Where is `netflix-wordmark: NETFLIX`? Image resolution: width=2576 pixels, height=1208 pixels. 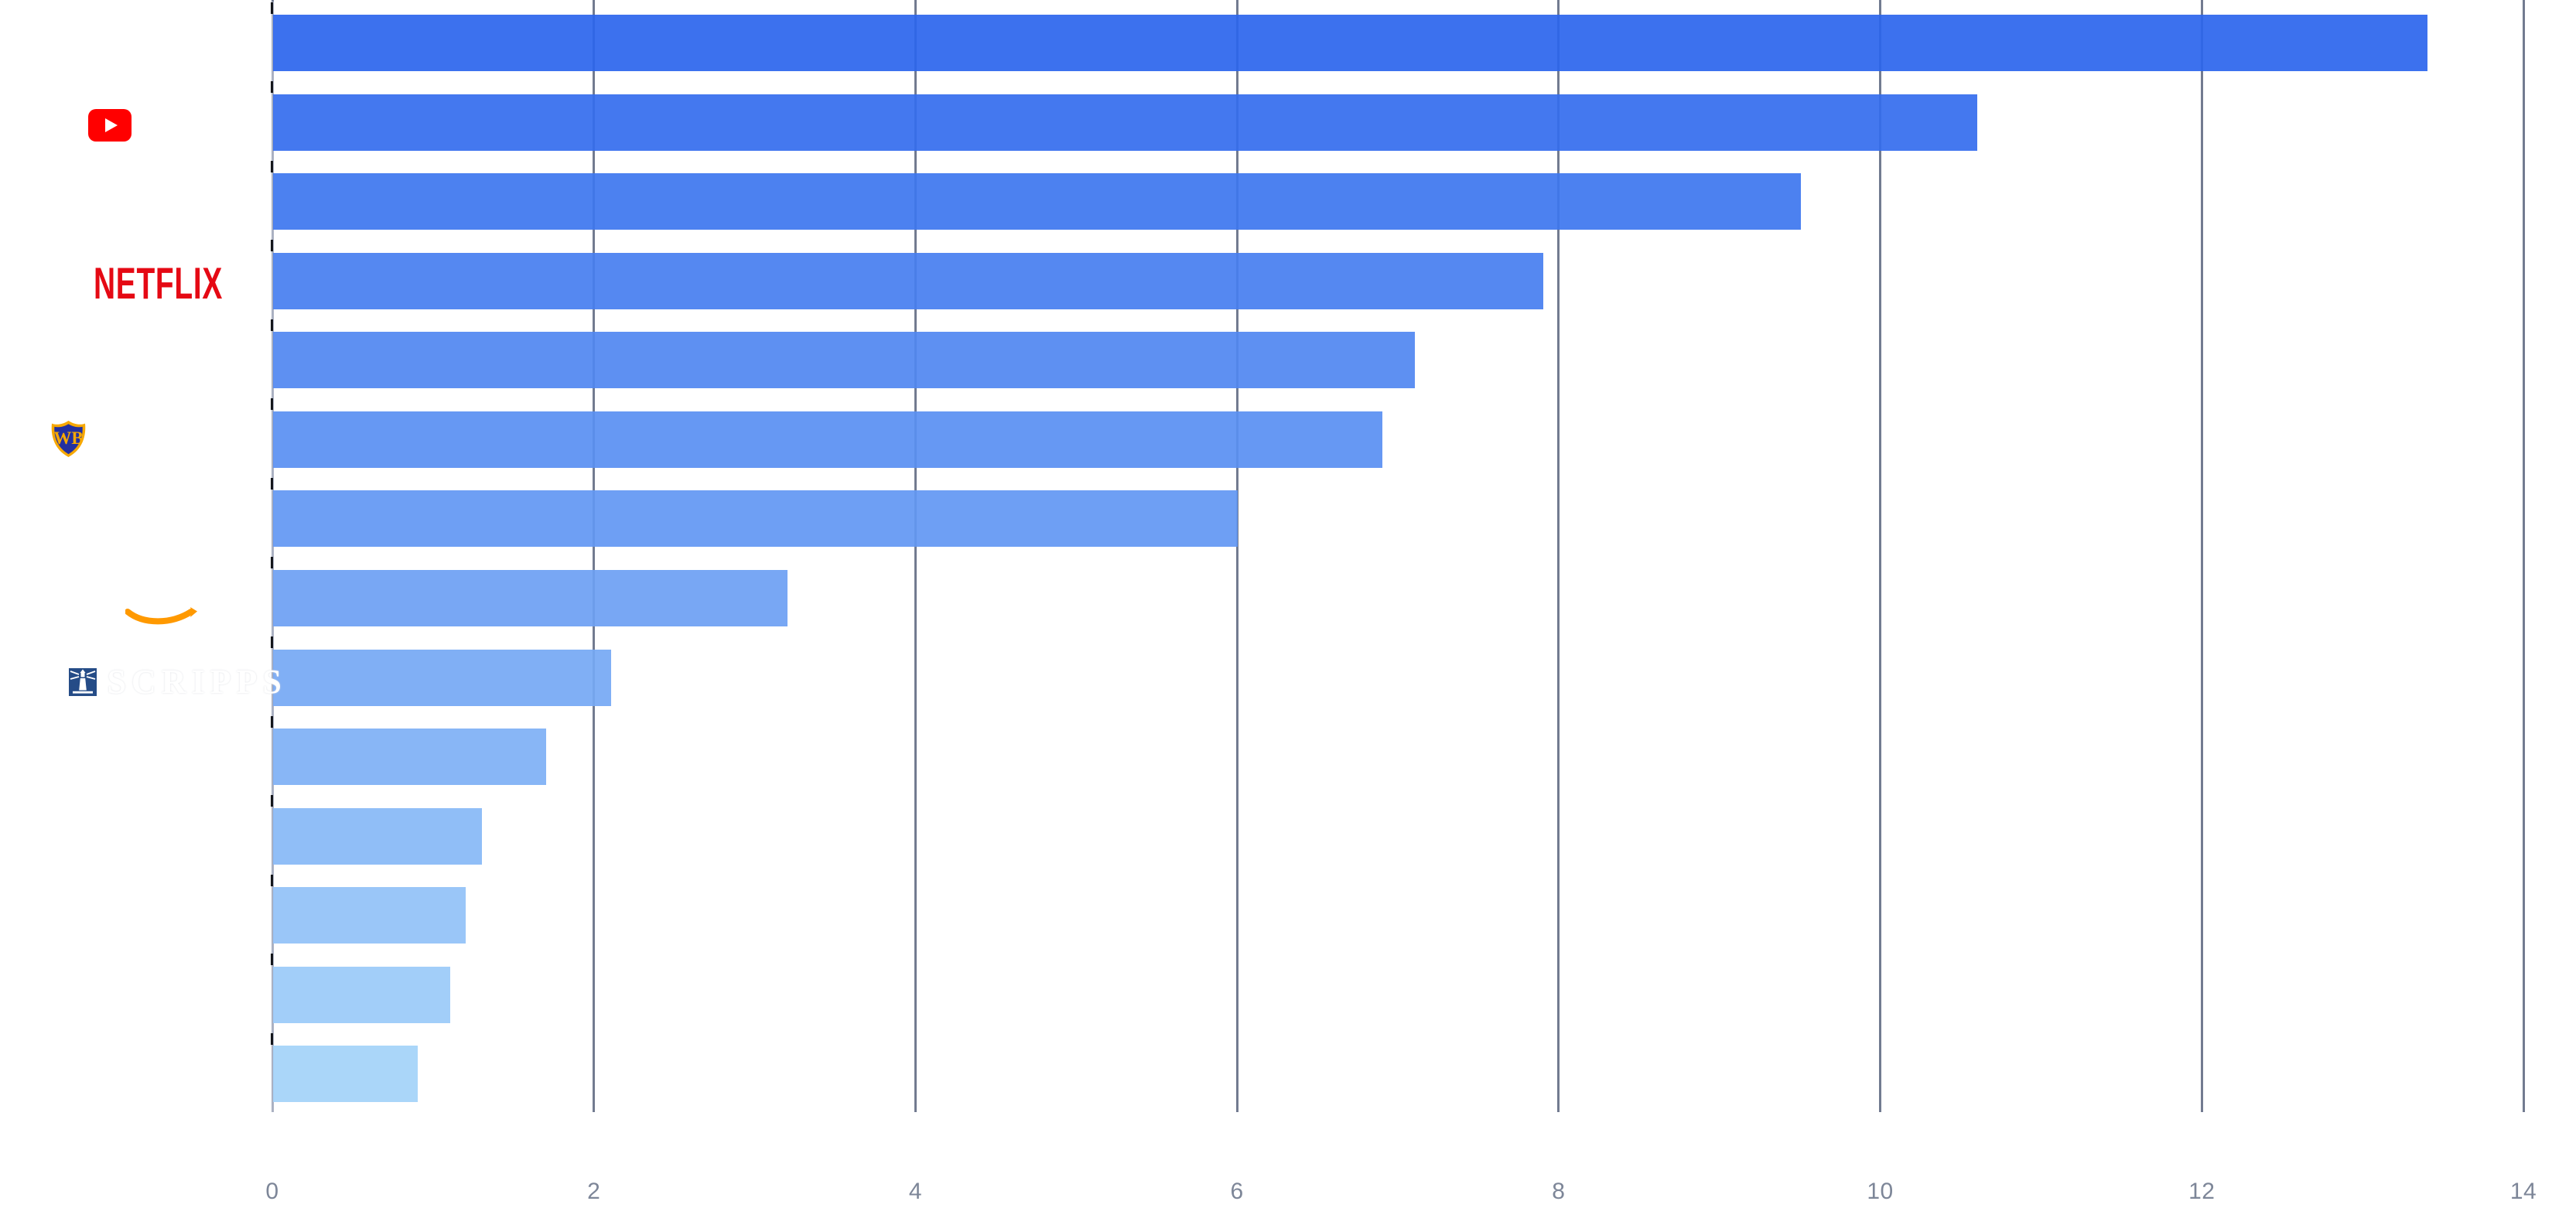
netflix-wordmark: NETFLIX is located at coordinates (159, 284).